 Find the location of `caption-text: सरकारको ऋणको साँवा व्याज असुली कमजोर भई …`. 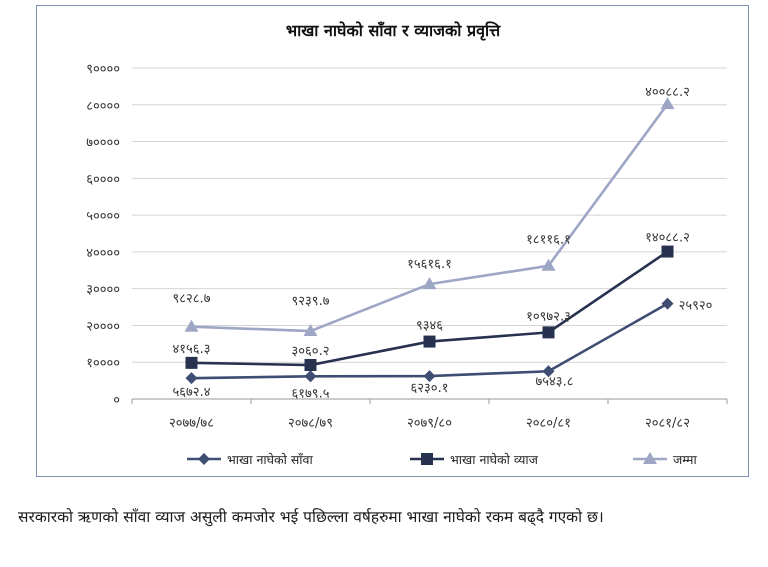

caption-text: सरकारको ऋणको साँवा व्याज असुली कमजोर भई … is located at coordinates (311, 517).